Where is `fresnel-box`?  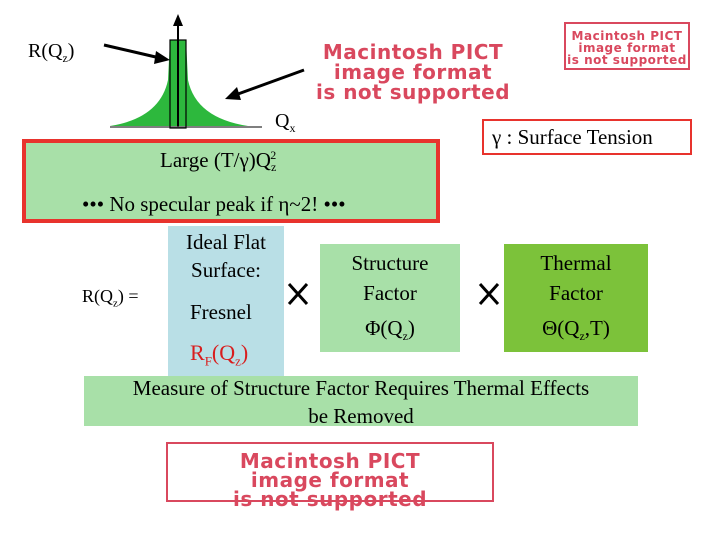 fresnel-box is located at coordinates (226, 301).